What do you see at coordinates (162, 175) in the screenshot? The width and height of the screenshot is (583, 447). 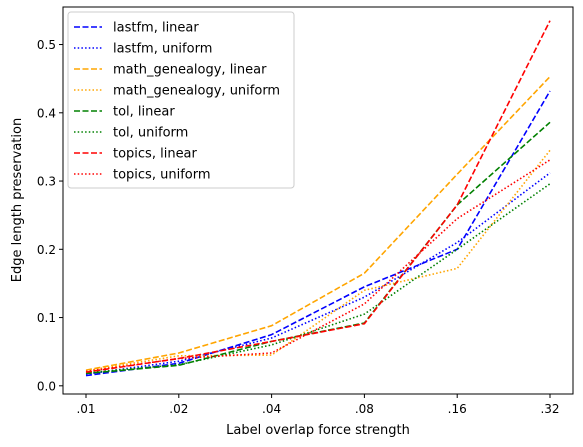 I see `legend-entry: topics, uniform` at bounding box center [162, 175].